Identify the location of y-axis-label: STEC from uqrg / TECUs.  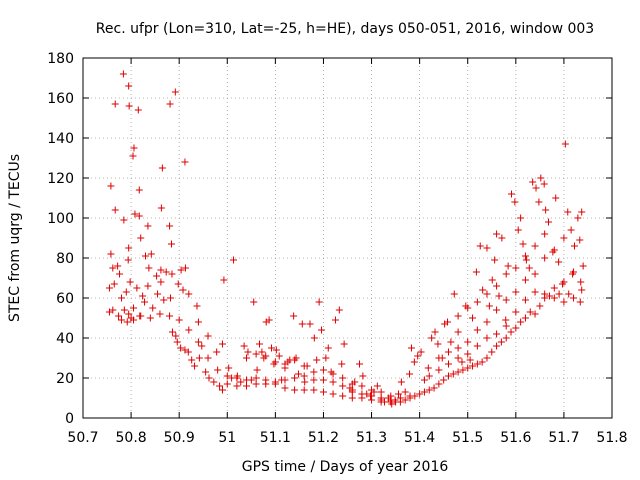
(15, 238).